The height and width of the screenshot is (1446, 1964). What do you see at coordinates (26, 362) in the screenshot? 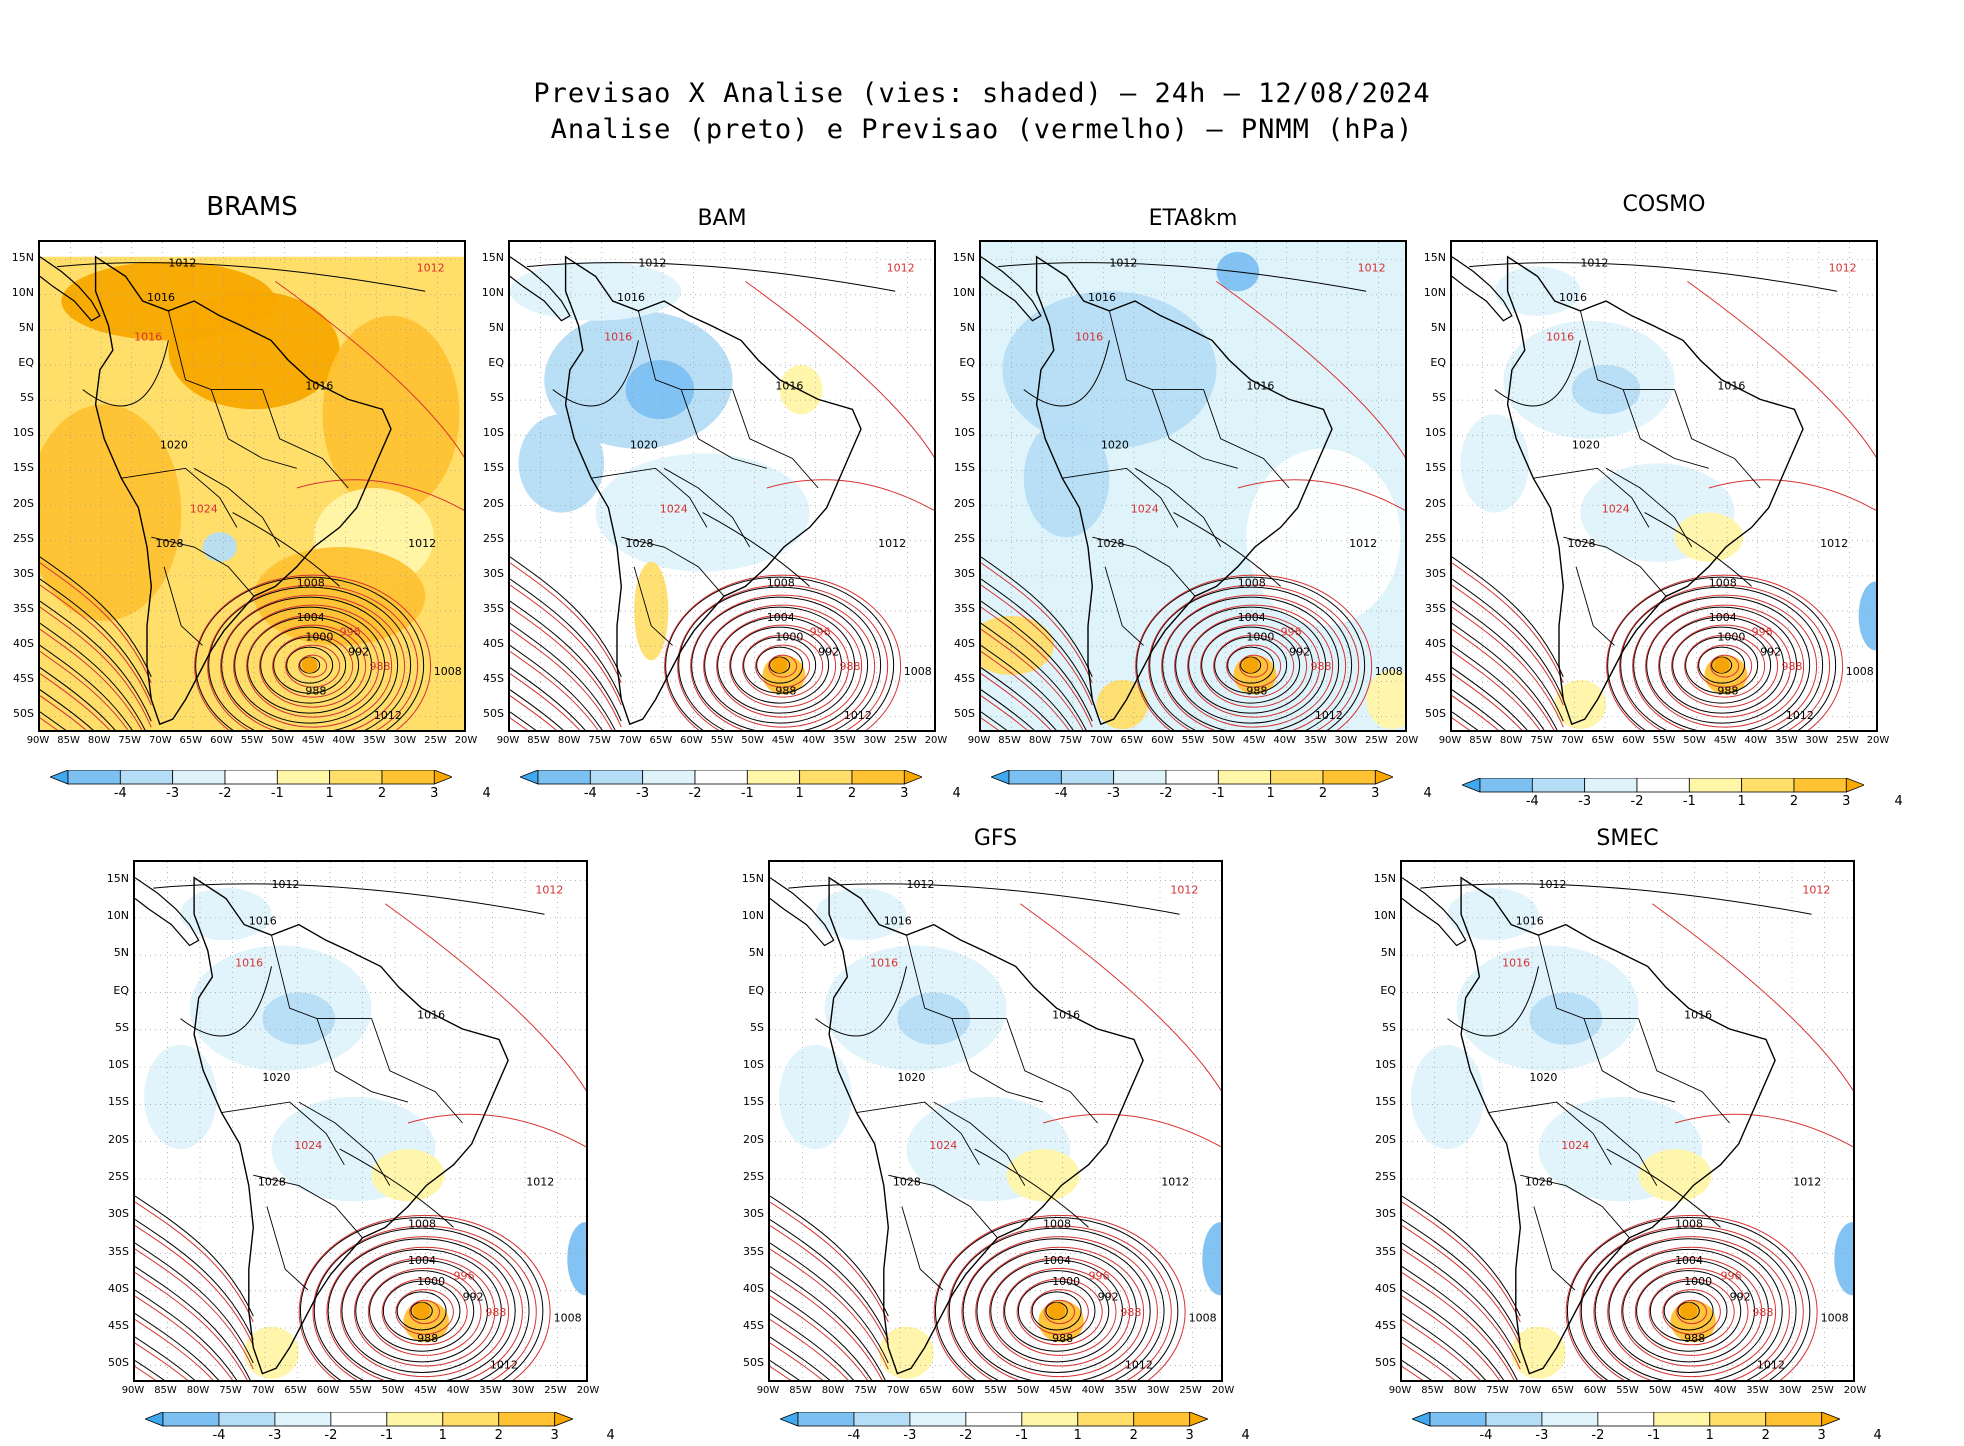
I see `latitude-tick-label: EQ` at bounding box center [26, 362].